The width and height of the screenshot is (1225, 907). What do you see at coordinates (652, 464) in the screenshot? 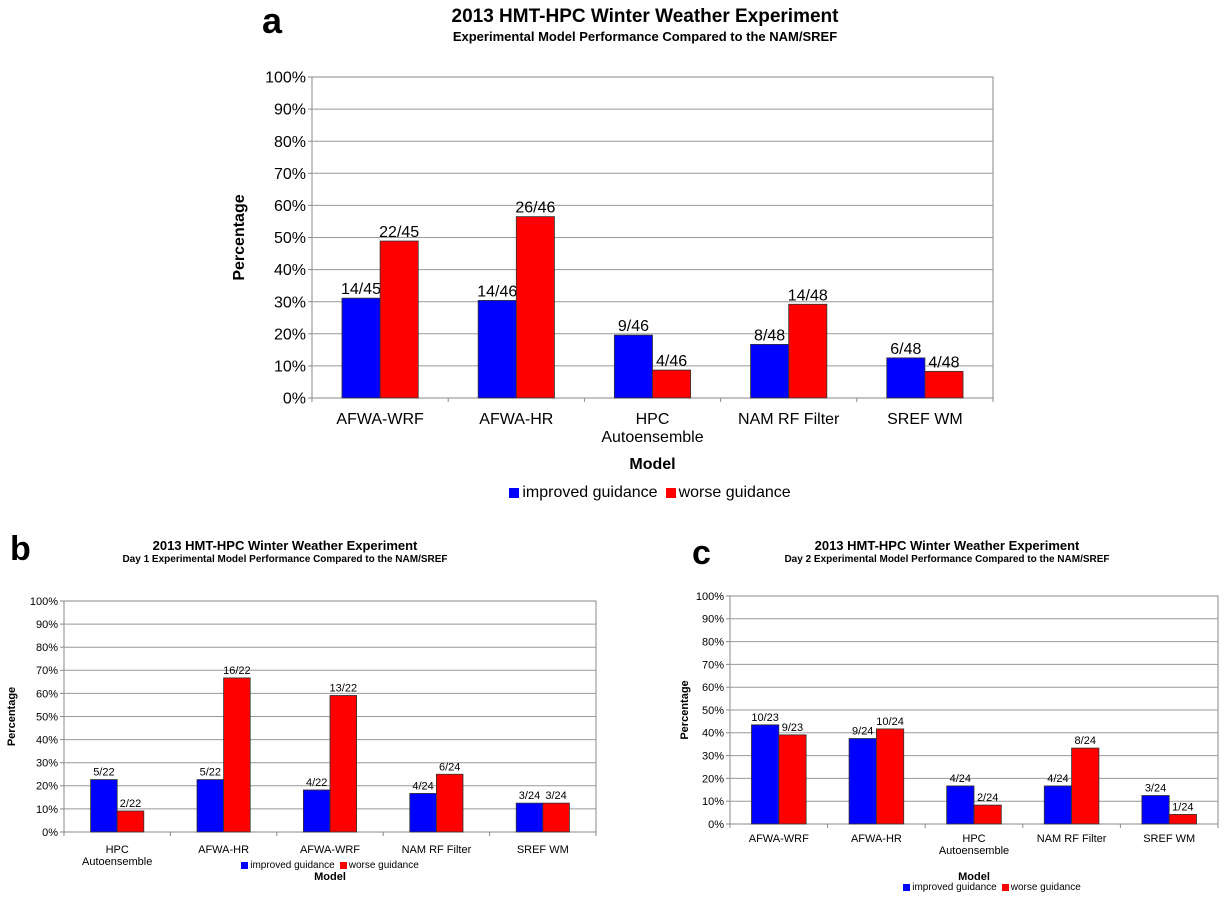
I see `x-axis-label-a: Model` at bounding box center [652, 464].